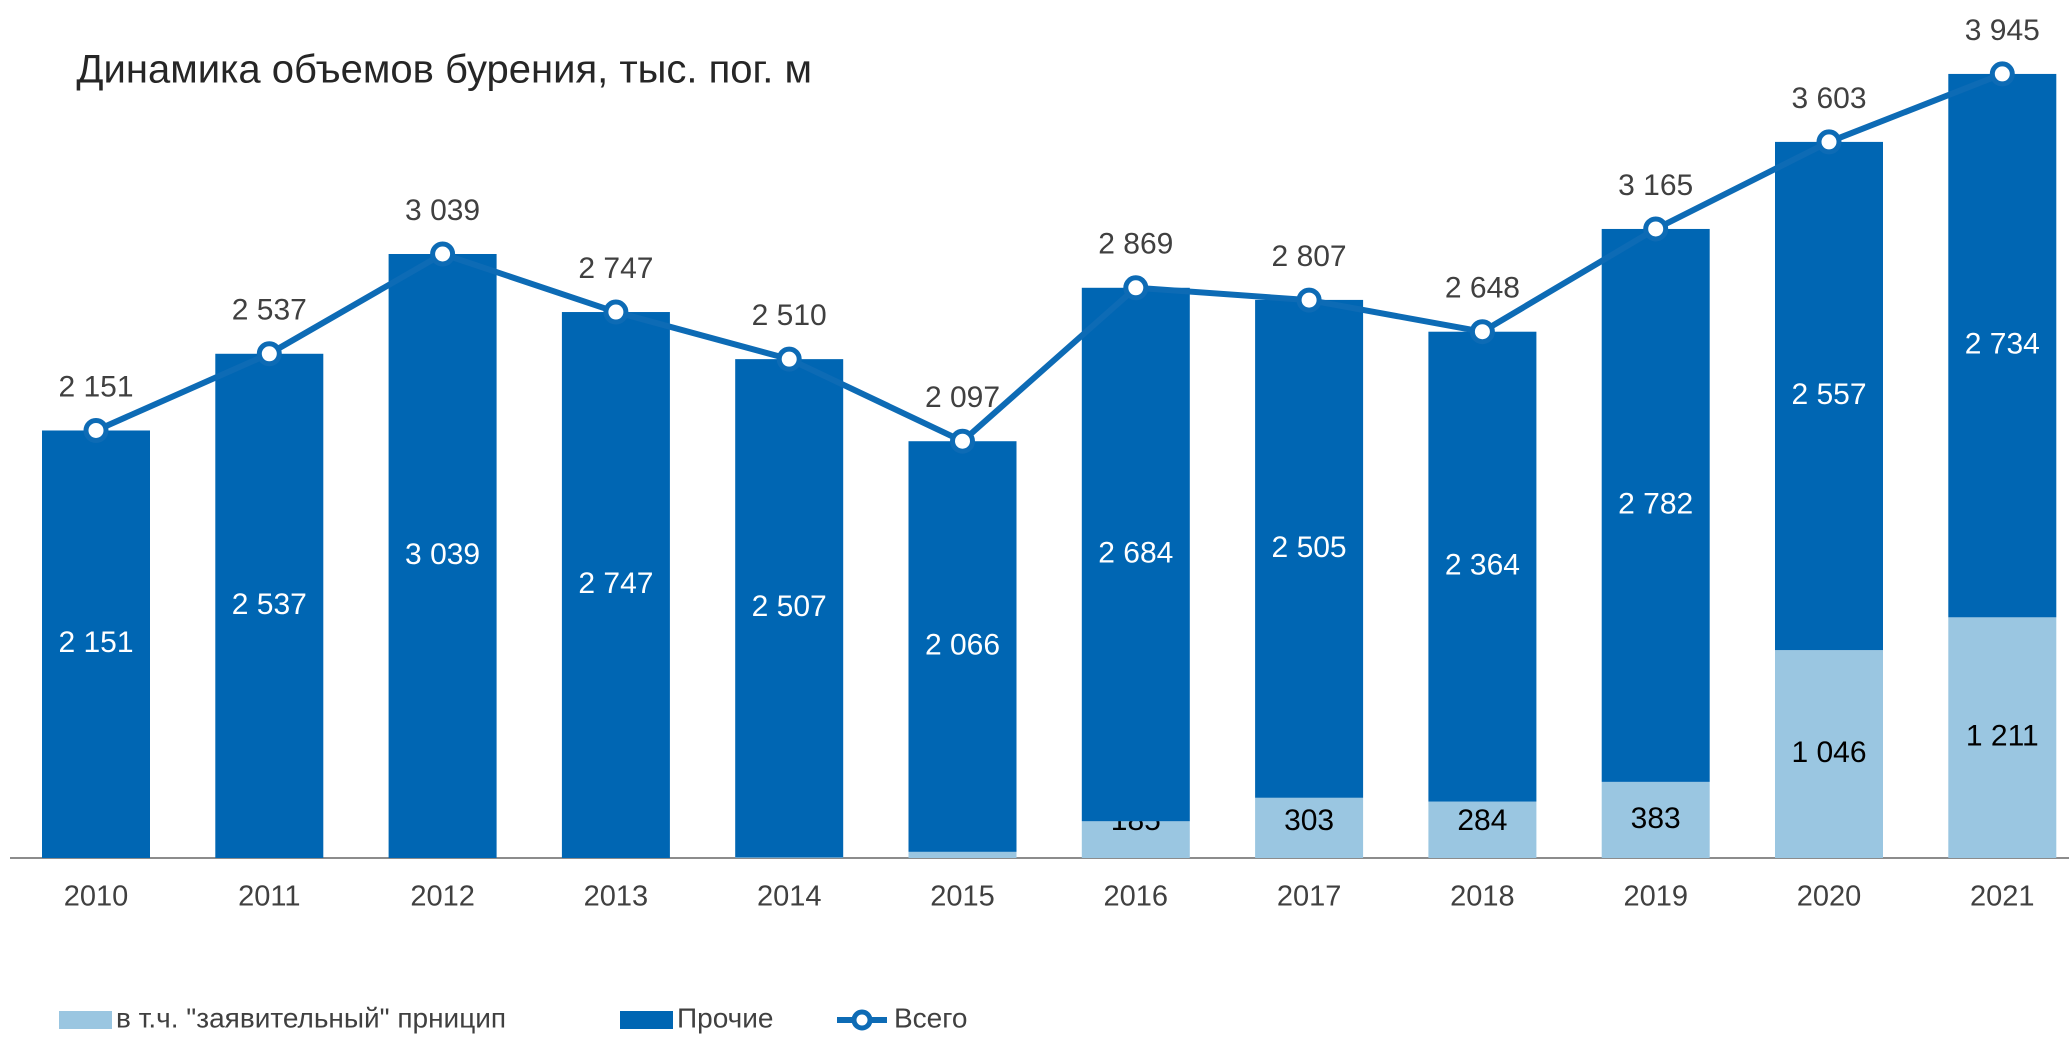  I want to click on x-tick-label: 2017, so click(1309, 897).